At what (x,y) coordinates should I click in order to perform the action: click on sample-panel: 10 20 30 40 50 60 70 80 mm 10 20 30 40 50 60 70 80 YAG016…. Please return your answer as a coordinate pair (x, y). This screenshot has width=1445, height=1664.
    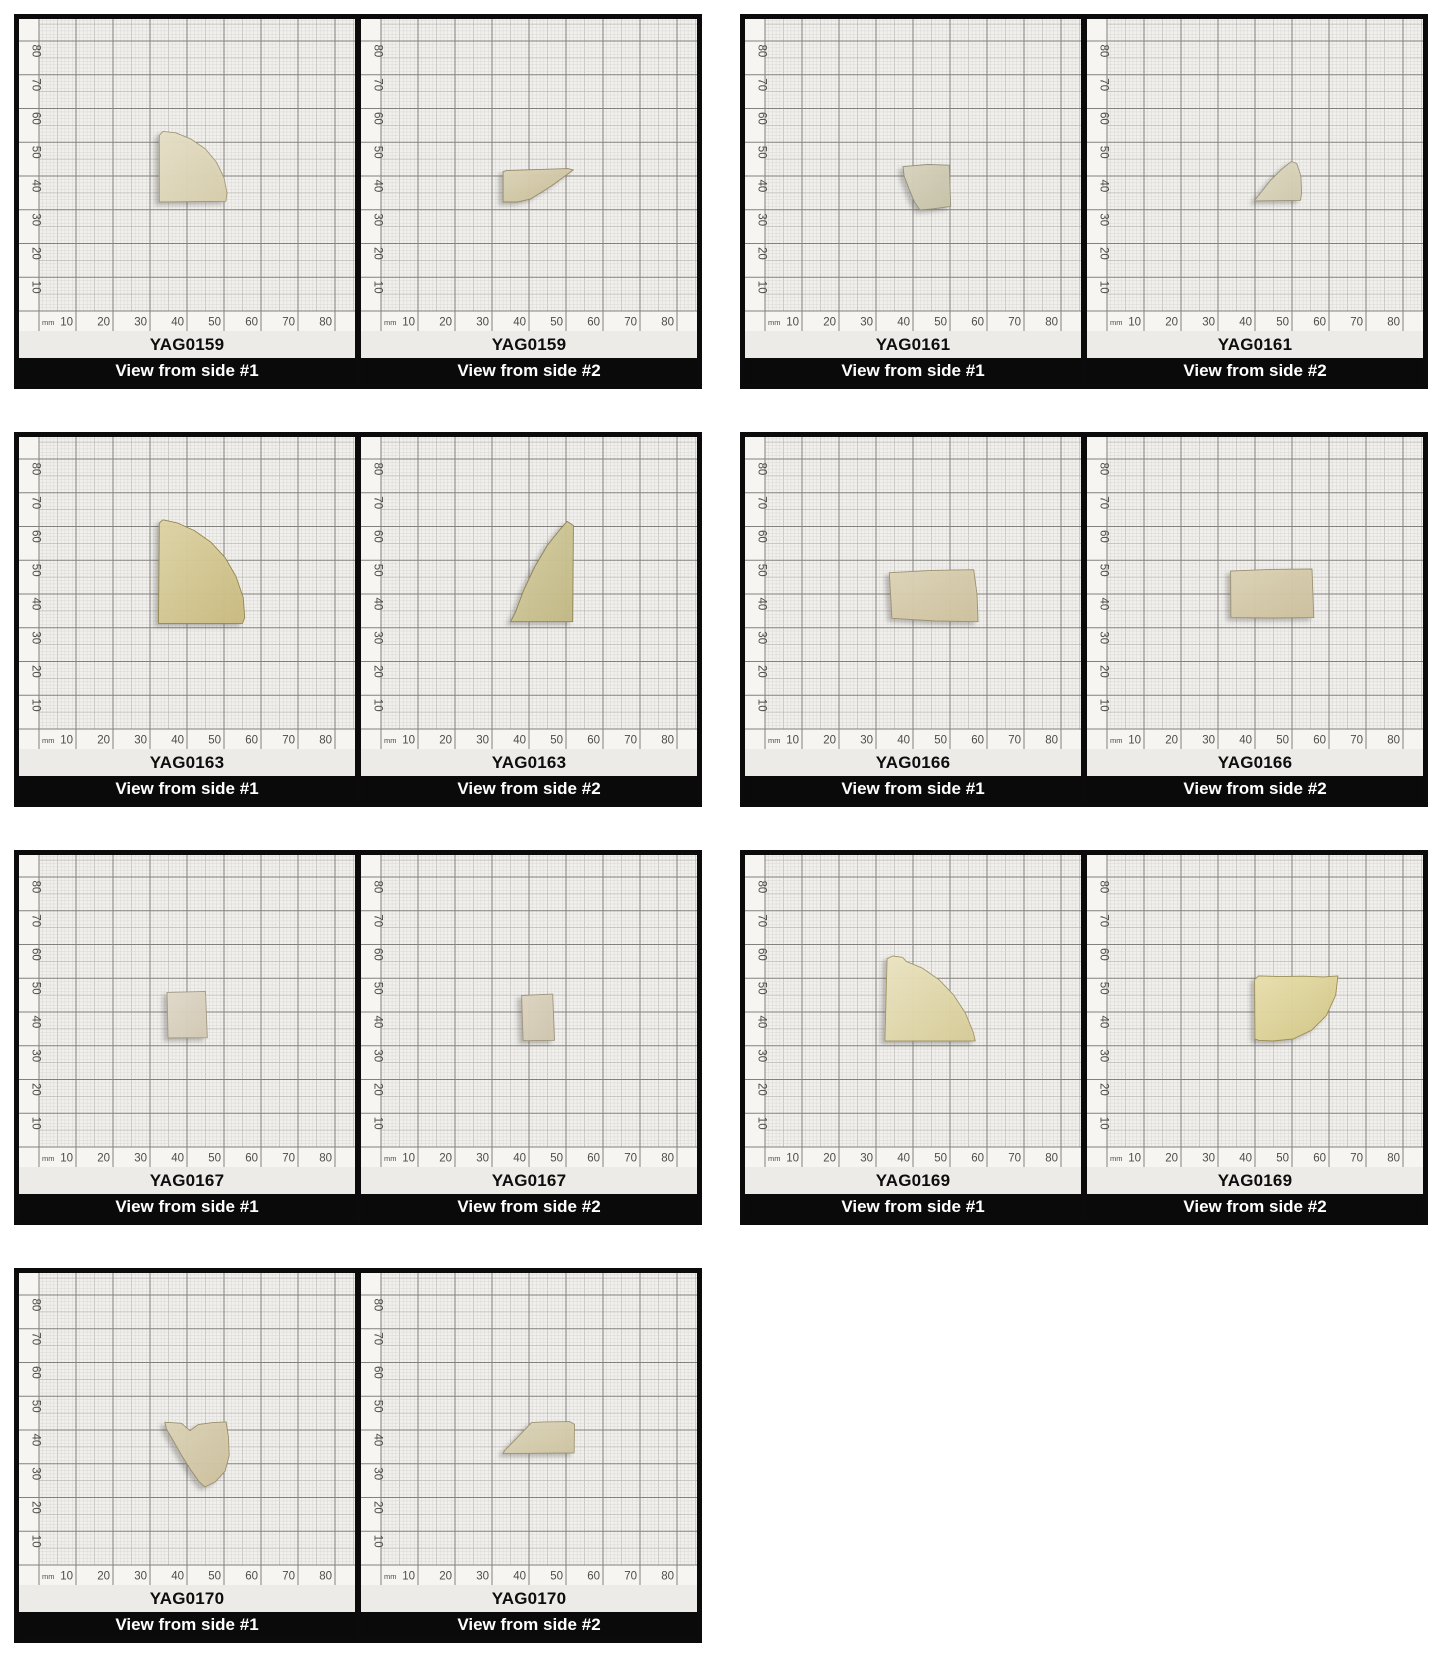
    Looking at the image, I should click on (358, 1037).